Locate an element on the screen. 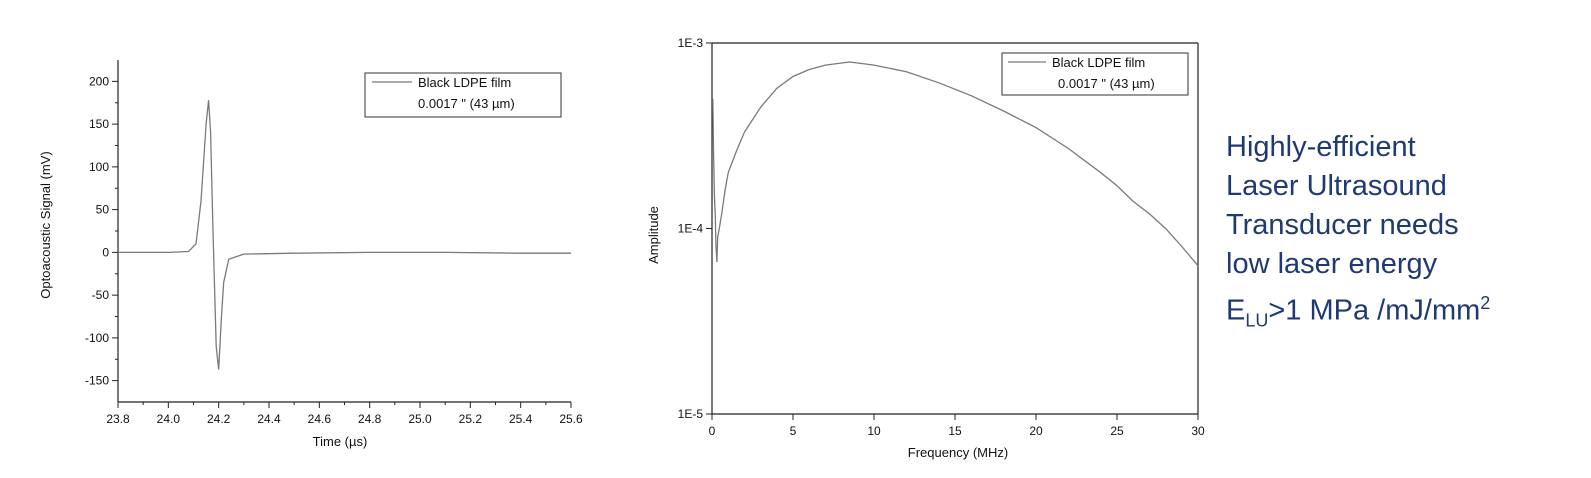 The width and height of the screenshot is (1591, 478). annotation-line: Highly-efficient is located at coordinates (1321, 147).